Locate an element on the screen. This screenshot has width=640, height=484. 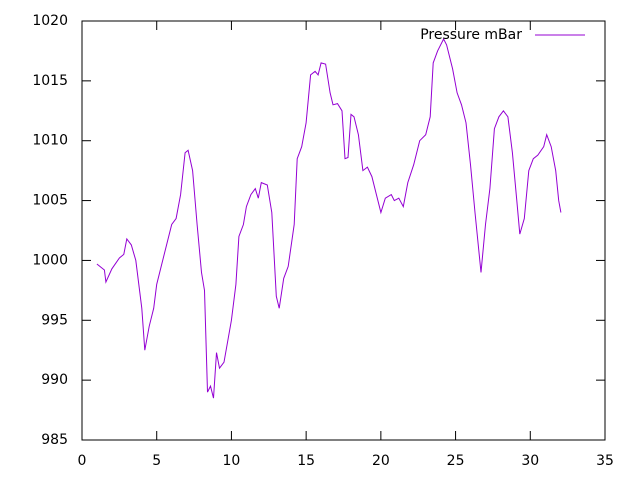
y-tick-label: 1015 is located at coordinates (50, 81).